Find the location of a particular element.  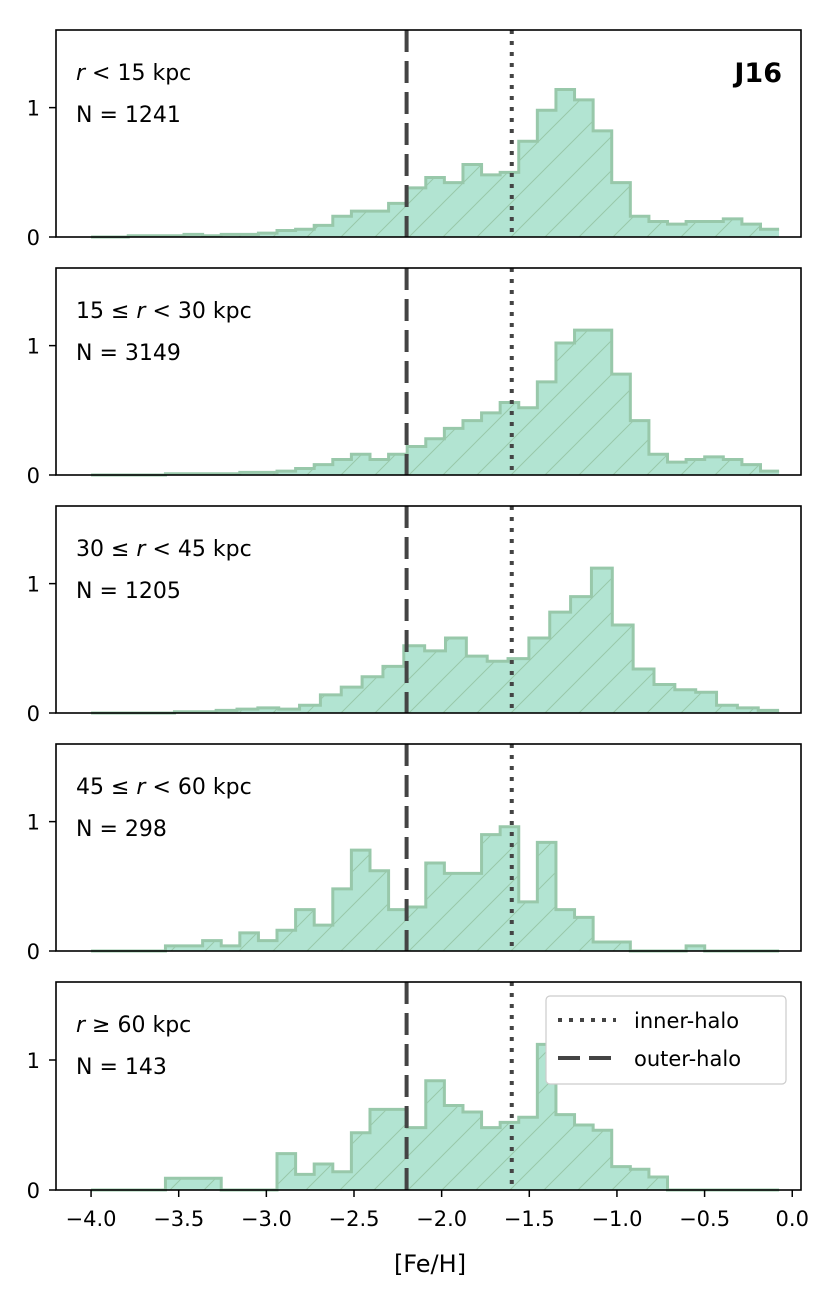

x-tick-label: −1.0 is located at coordinates (616, 1219).